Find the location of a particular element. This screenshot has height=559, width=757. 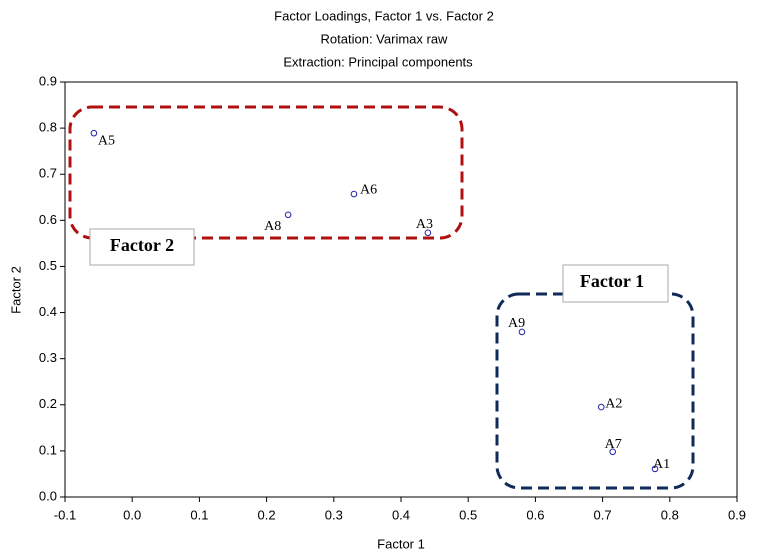

point-label: A2 is located at coordinates (613, 403).